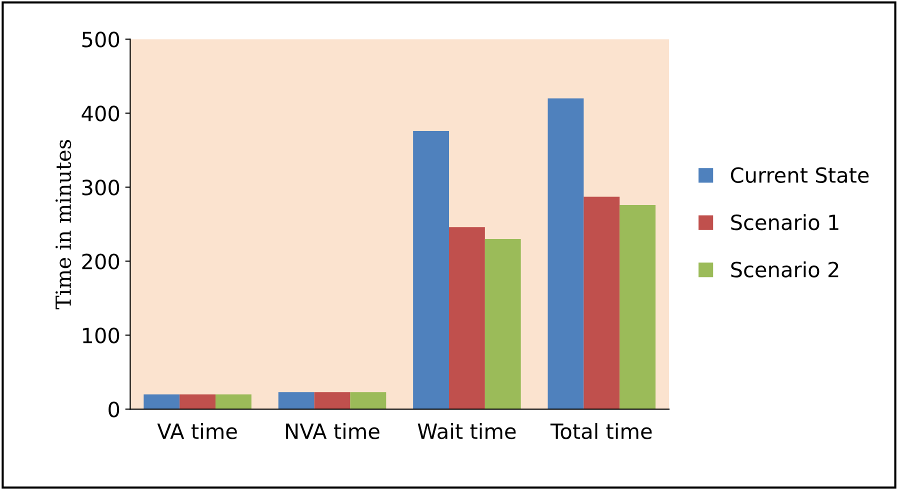 Image resolution: width=898 pixels, height=490 pixels. I want to click on legend-label: Scenario 2, so click(784, 269).